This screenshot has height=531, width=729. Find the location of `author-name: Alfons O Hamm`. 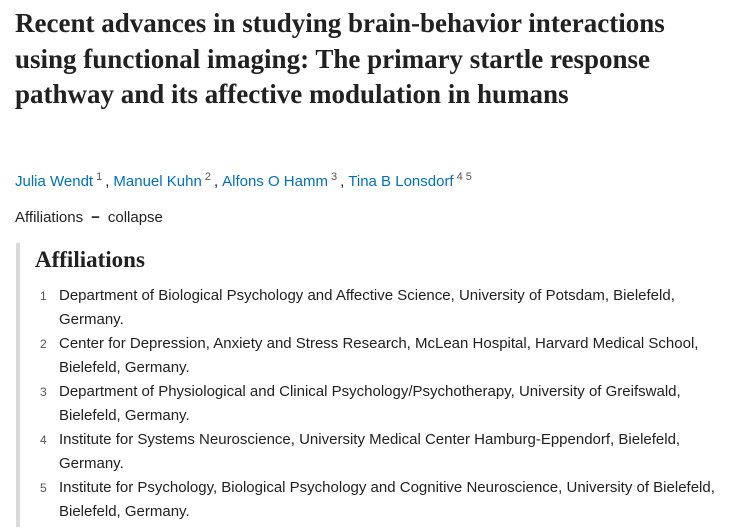

author-name: Alfons O Hamm is located at coordinates (275, 181).